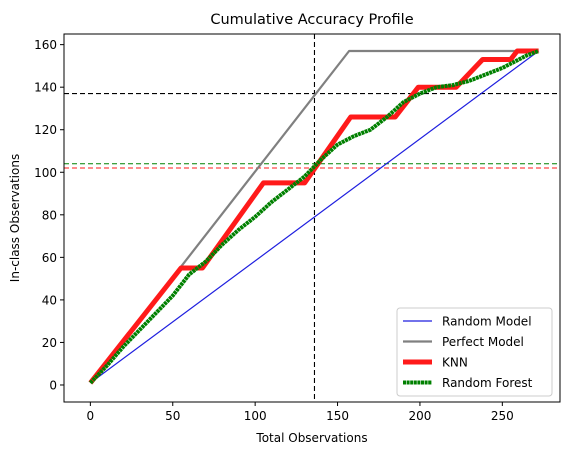 The height and width of the screenshot is (449, 569). What do you see at coordinates (337, 416) in the screenshot?
I see `x-tick-label: 150` at bounding box center [337, 416].